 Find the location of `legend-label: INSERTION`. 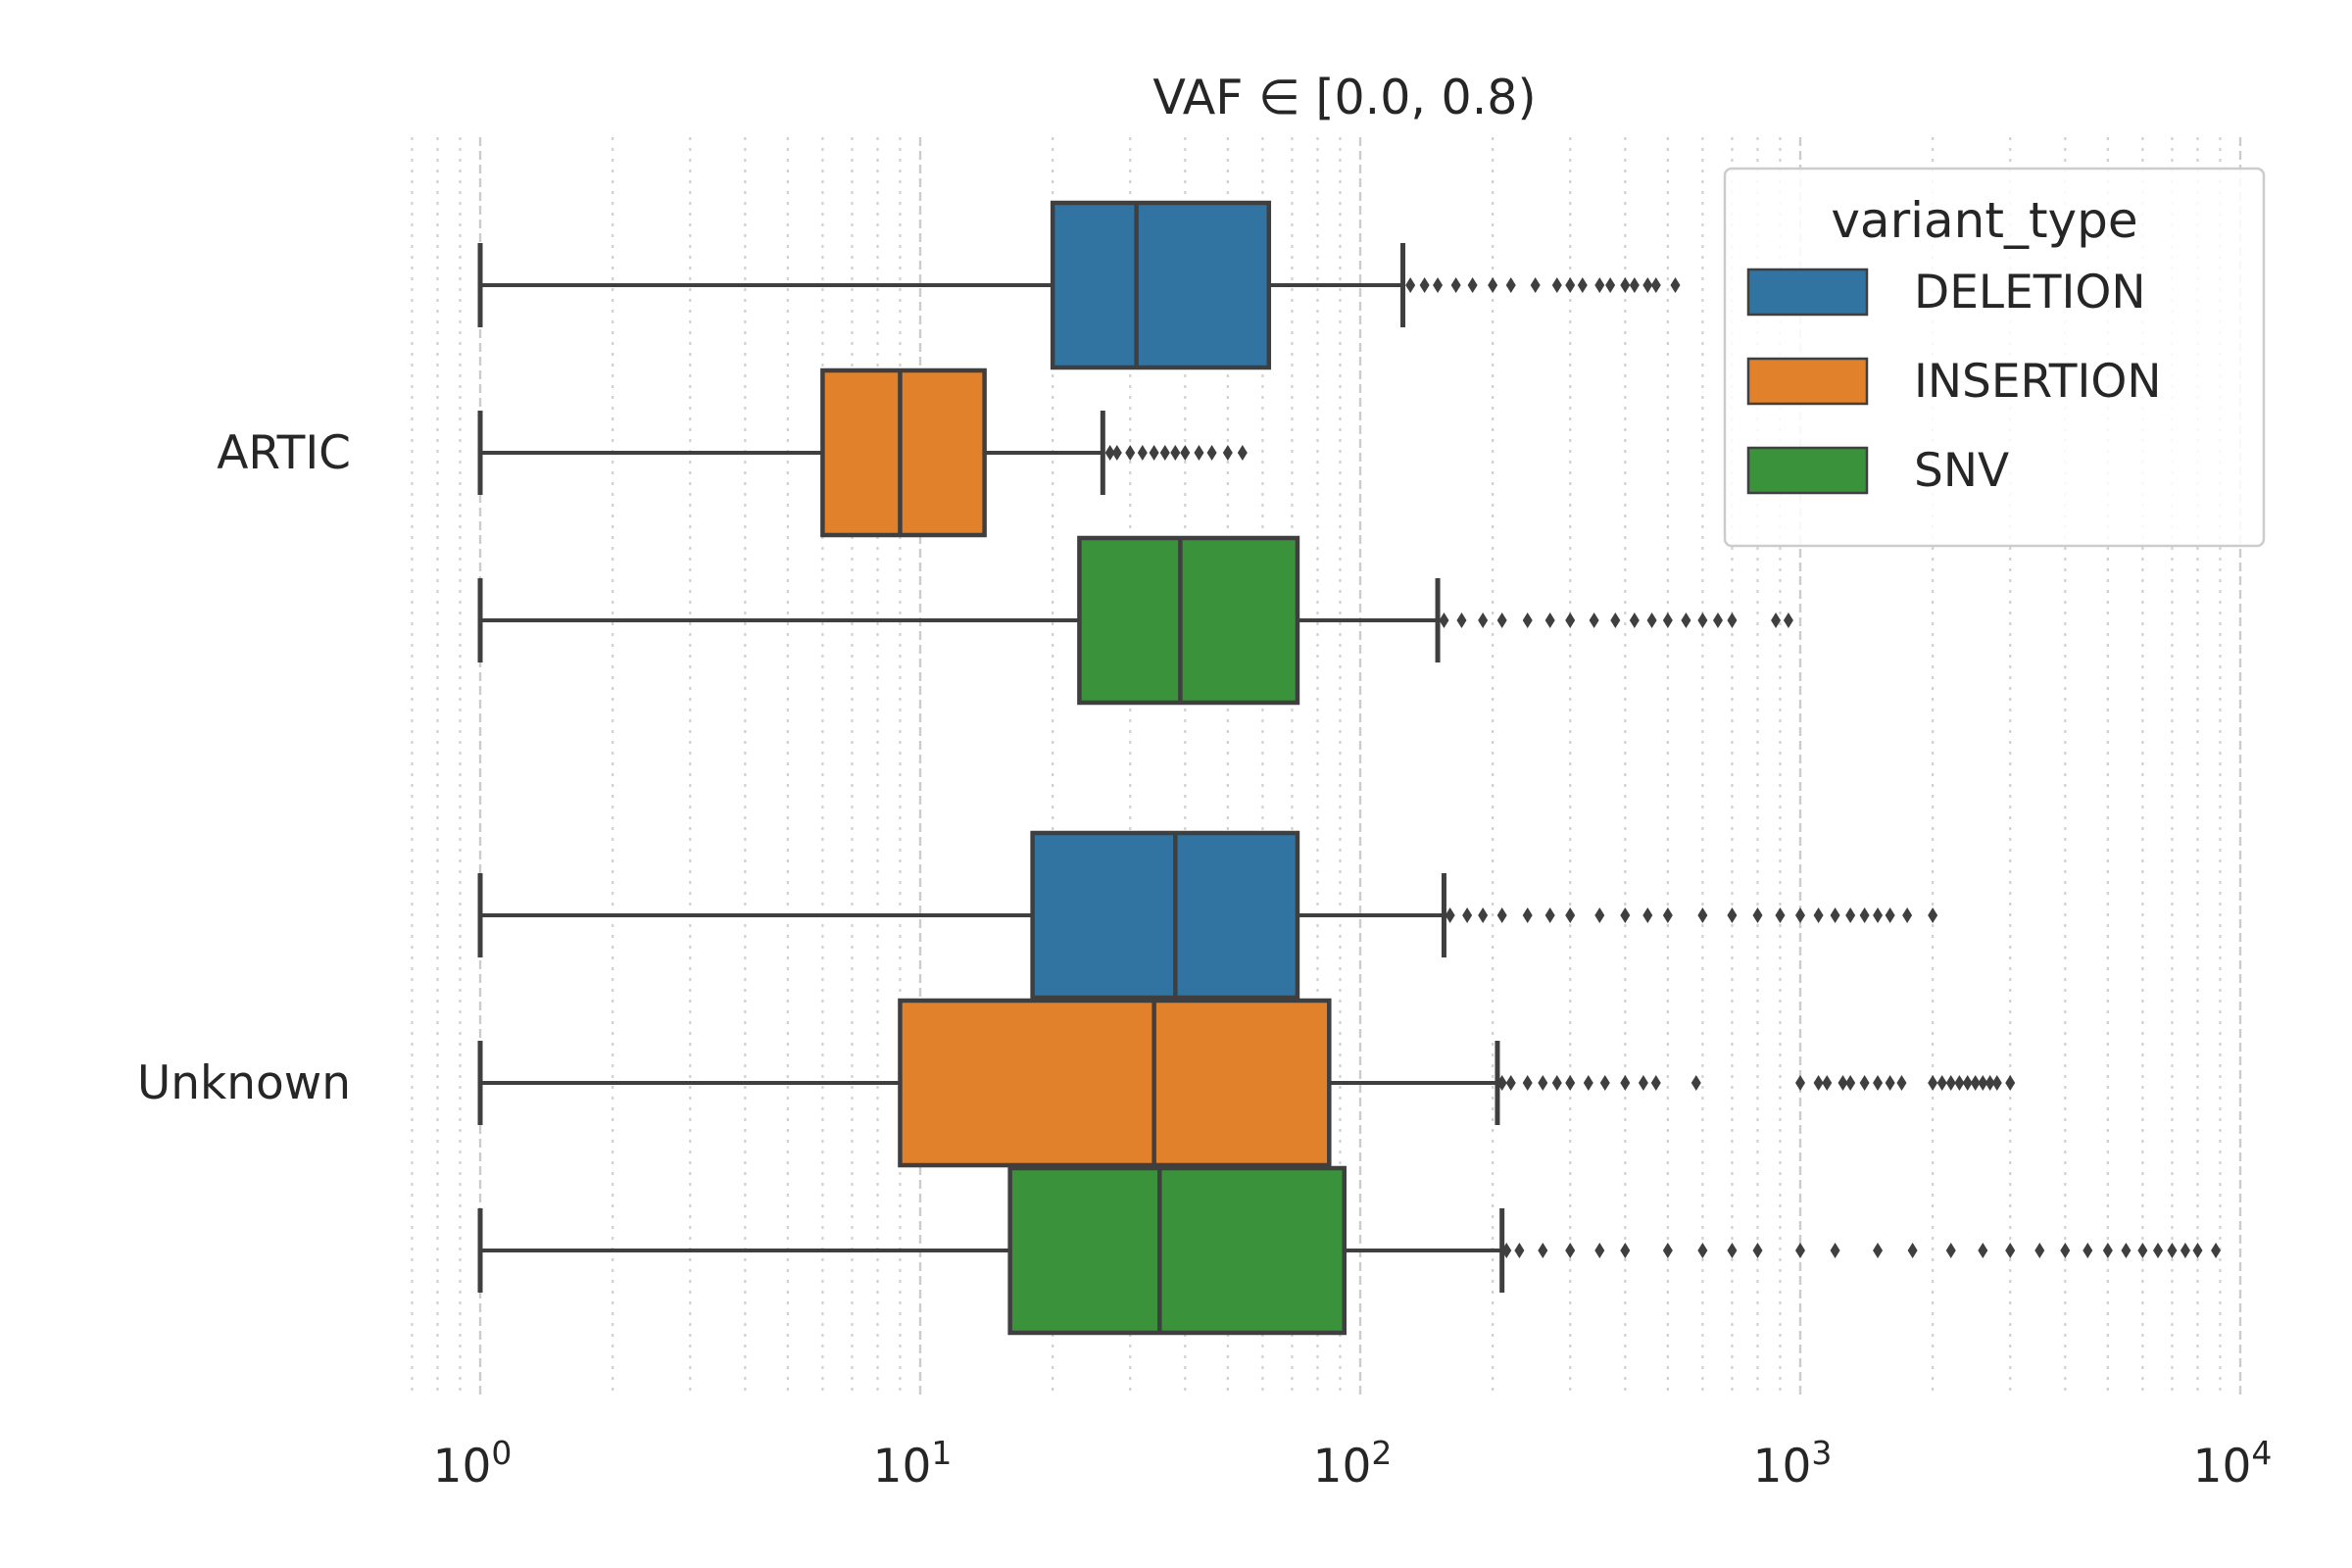

legend-label: INSERTION is located at coordinates (2038, 382).